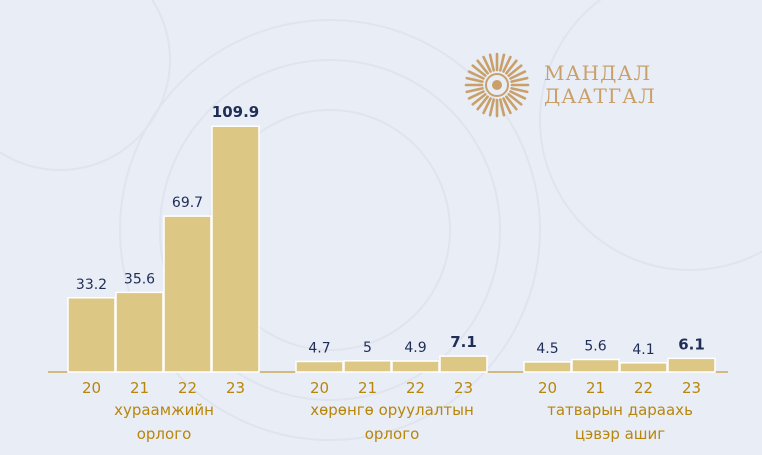 The height and width of the screenshot is (455, 762). I want to click on company-logo: МАНДАЛ ДААТГАЛ, so click(562, 85).